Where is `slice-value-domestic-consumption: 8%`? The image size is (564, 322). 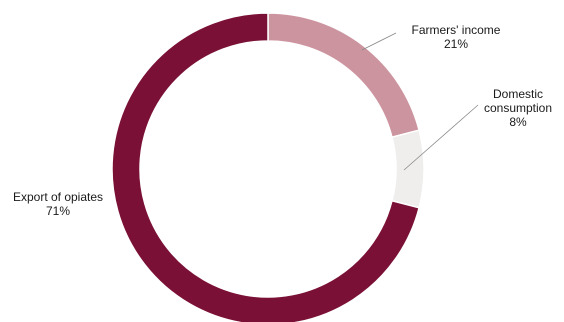 slice-value-domestic-consumption: 8% is located at coordinates (518, 122).